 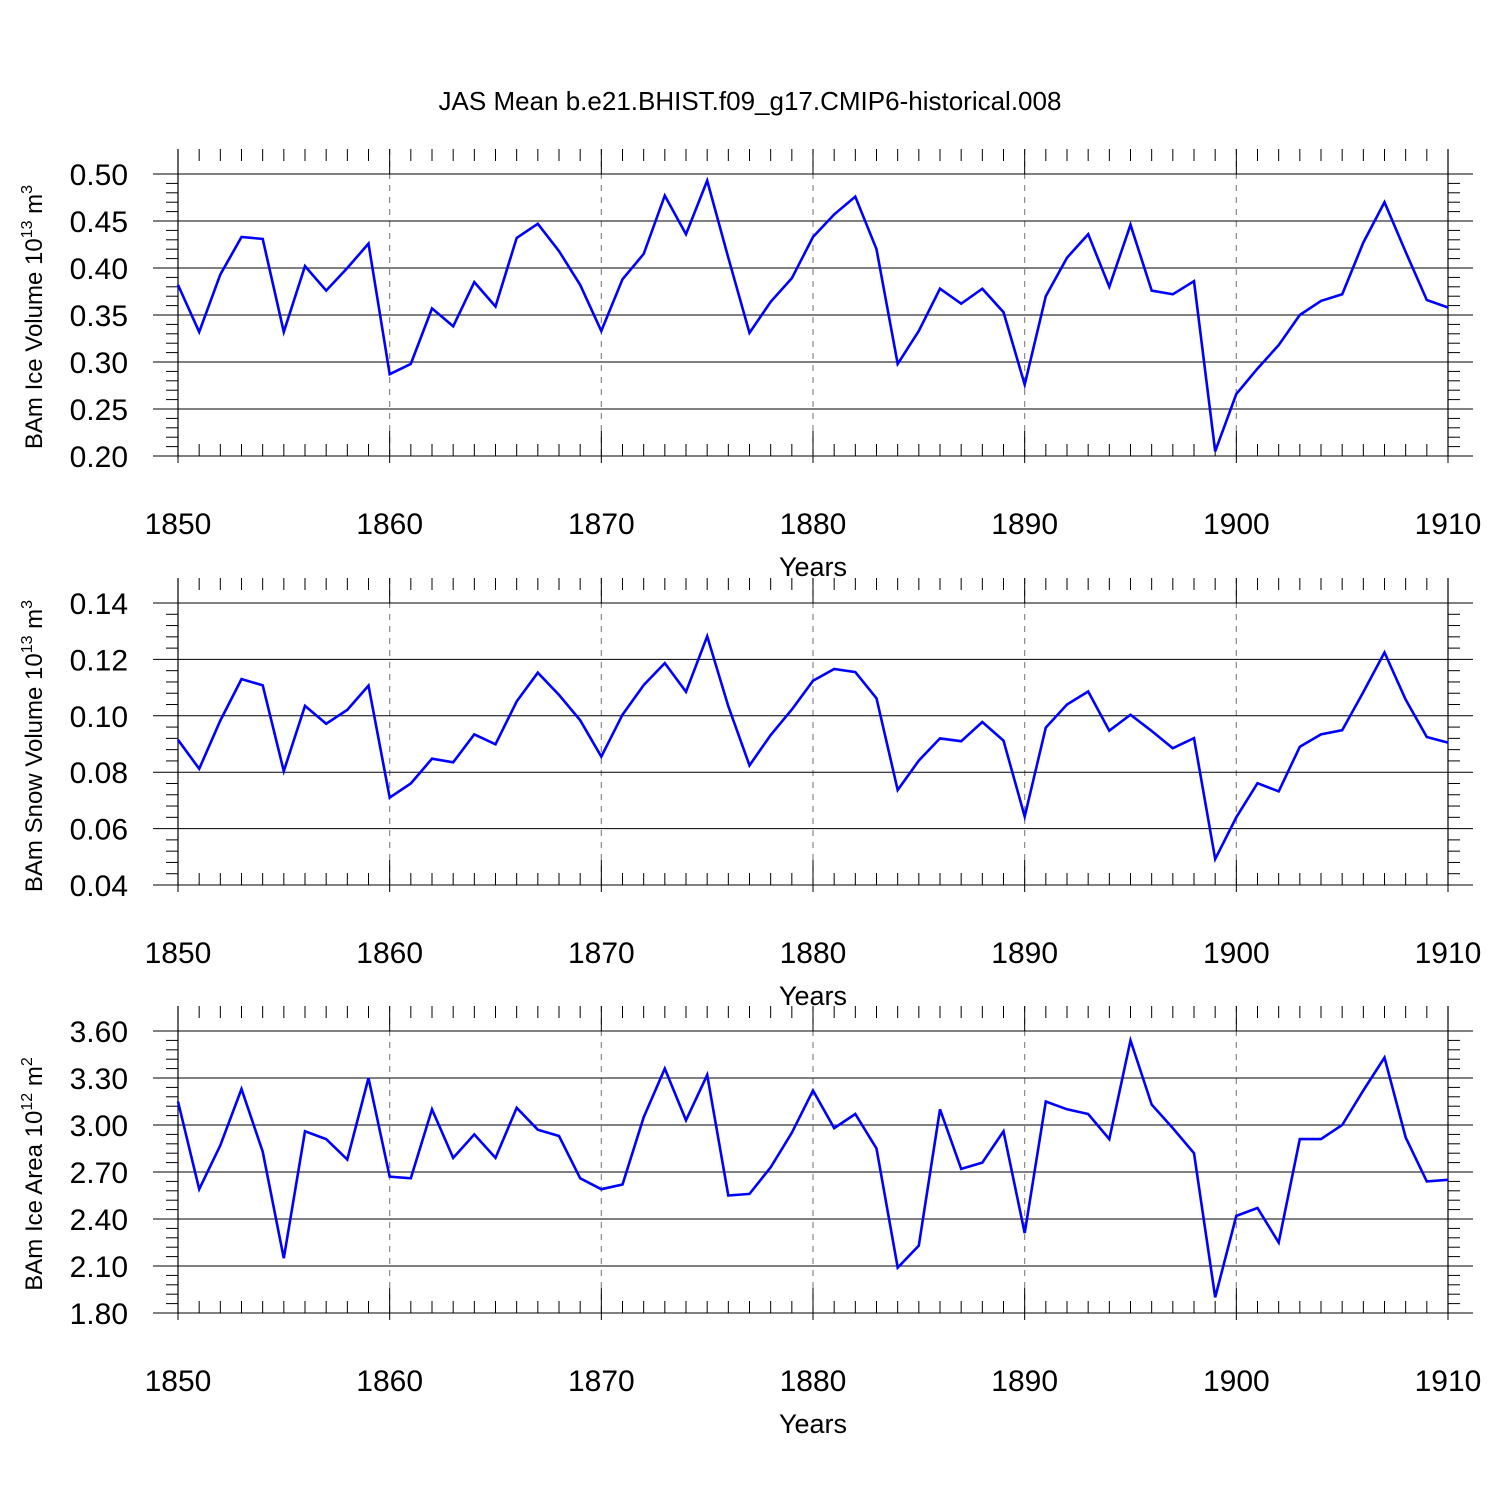 I want to click on y-tick-label: 2.40, so click(x=99, y=1220).